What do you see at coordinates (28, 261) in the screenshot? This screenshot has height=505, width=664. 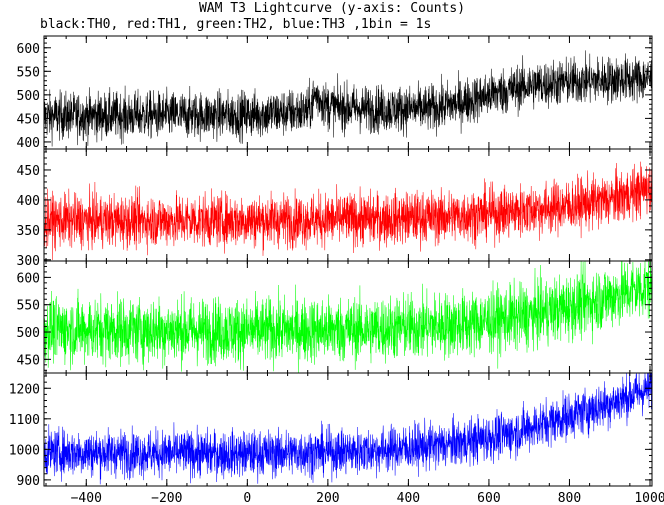 I see `y-tick-label: 300` at bounding box center [28, 261].